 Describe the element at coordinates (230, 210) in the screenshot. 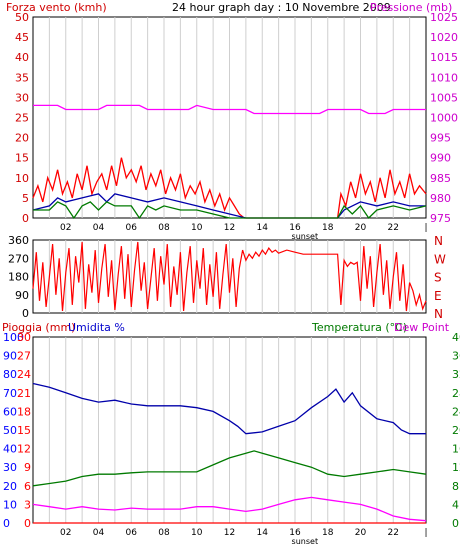

I see `wind_green-series` at that location.